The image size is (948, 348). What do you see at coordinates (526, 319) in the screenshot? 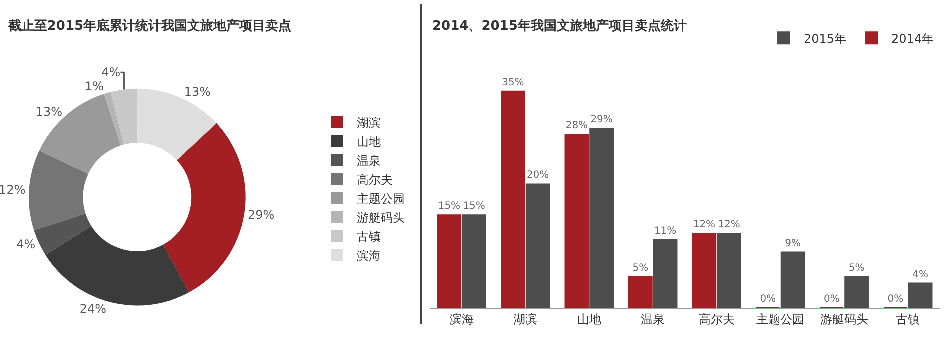
I see `x-tick-label: 湖滨` at bounding box center [526, 319].